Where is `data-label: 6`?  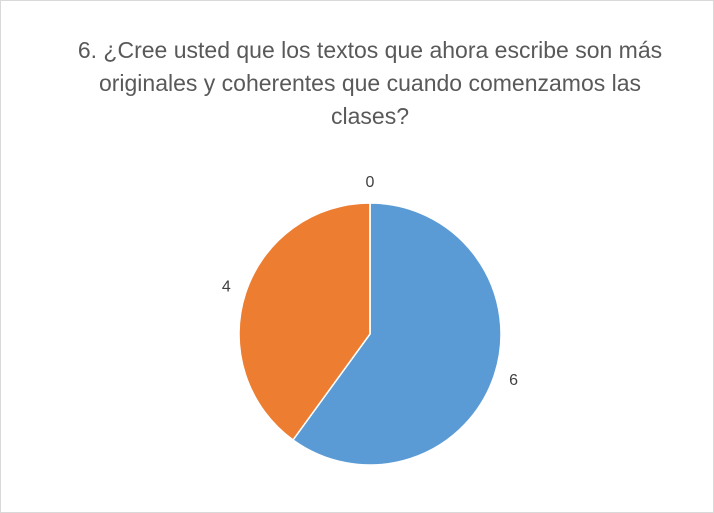 data-label: 6 is located at coordinates (513, 380).